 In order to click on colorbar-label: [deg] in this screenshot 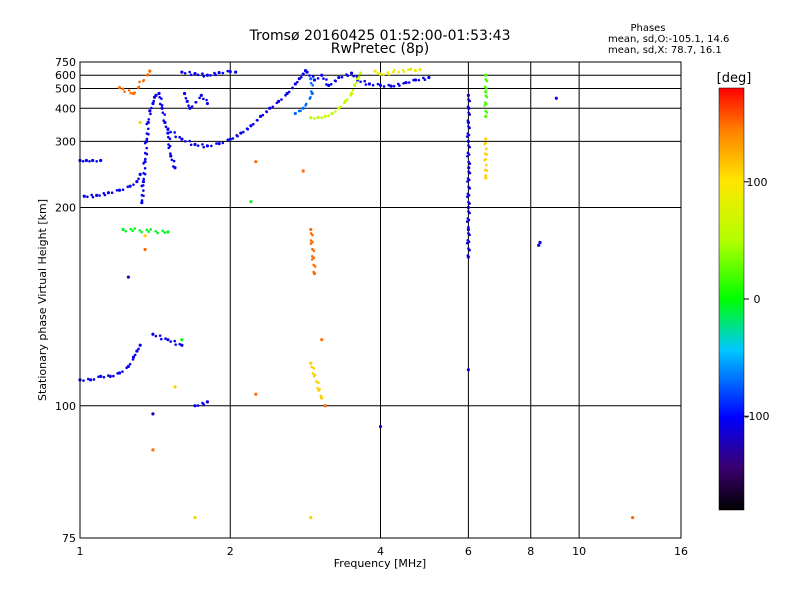, I will do `click(734, 78)`.